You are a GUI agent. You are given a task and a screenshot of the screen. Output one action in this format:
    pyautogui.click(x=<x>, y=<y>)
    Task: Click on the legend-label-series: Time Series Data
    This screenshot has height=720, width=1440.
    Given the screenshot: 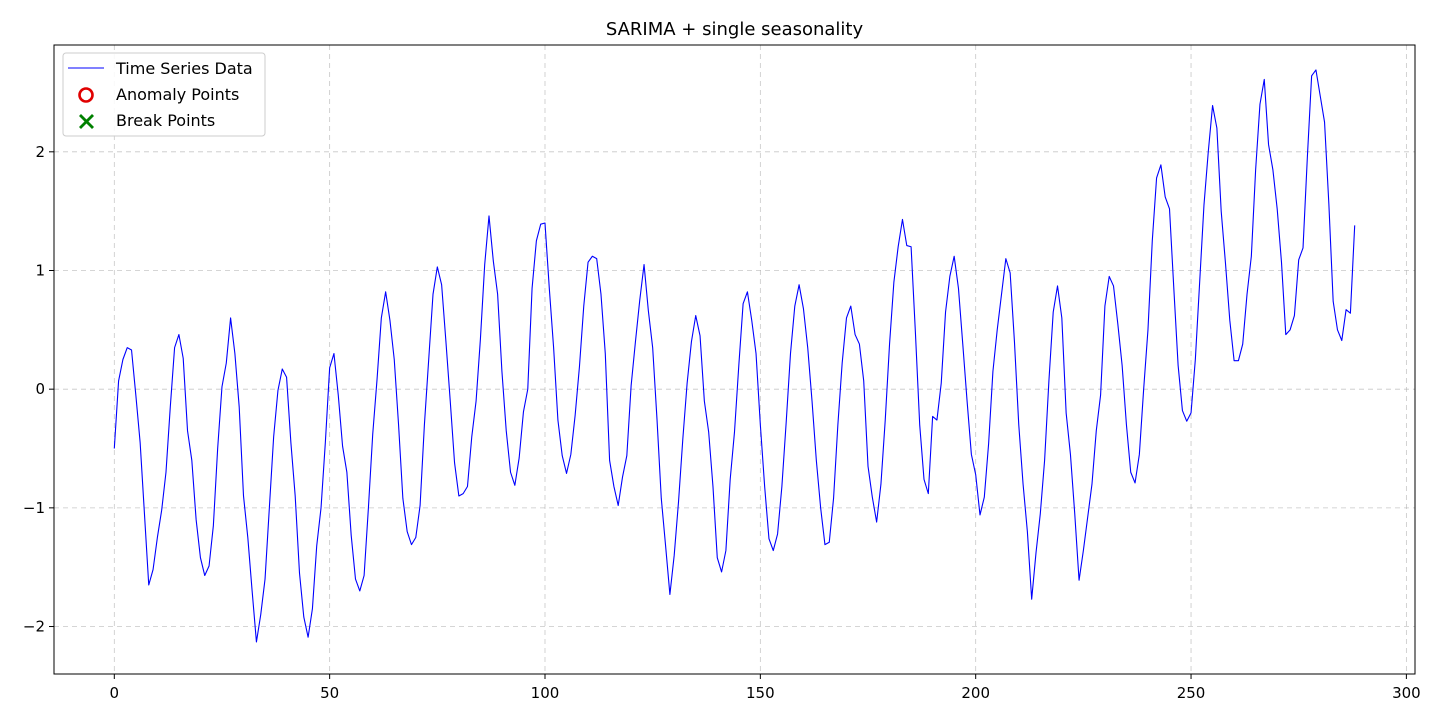 What is the action you would take?
    pyautogui.click(x=184, y=68)
    